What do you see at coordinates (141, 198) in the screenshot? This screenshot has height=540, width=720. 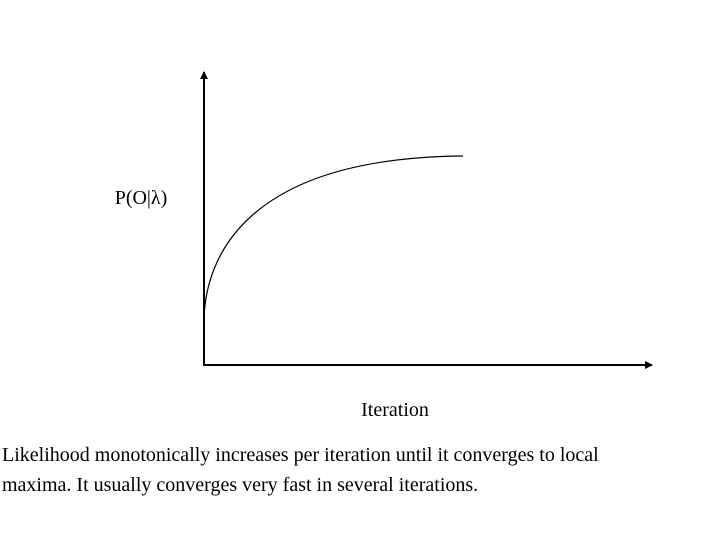 I see `y-axis-label: P(O|λ)` at bounding box center [141, 198].